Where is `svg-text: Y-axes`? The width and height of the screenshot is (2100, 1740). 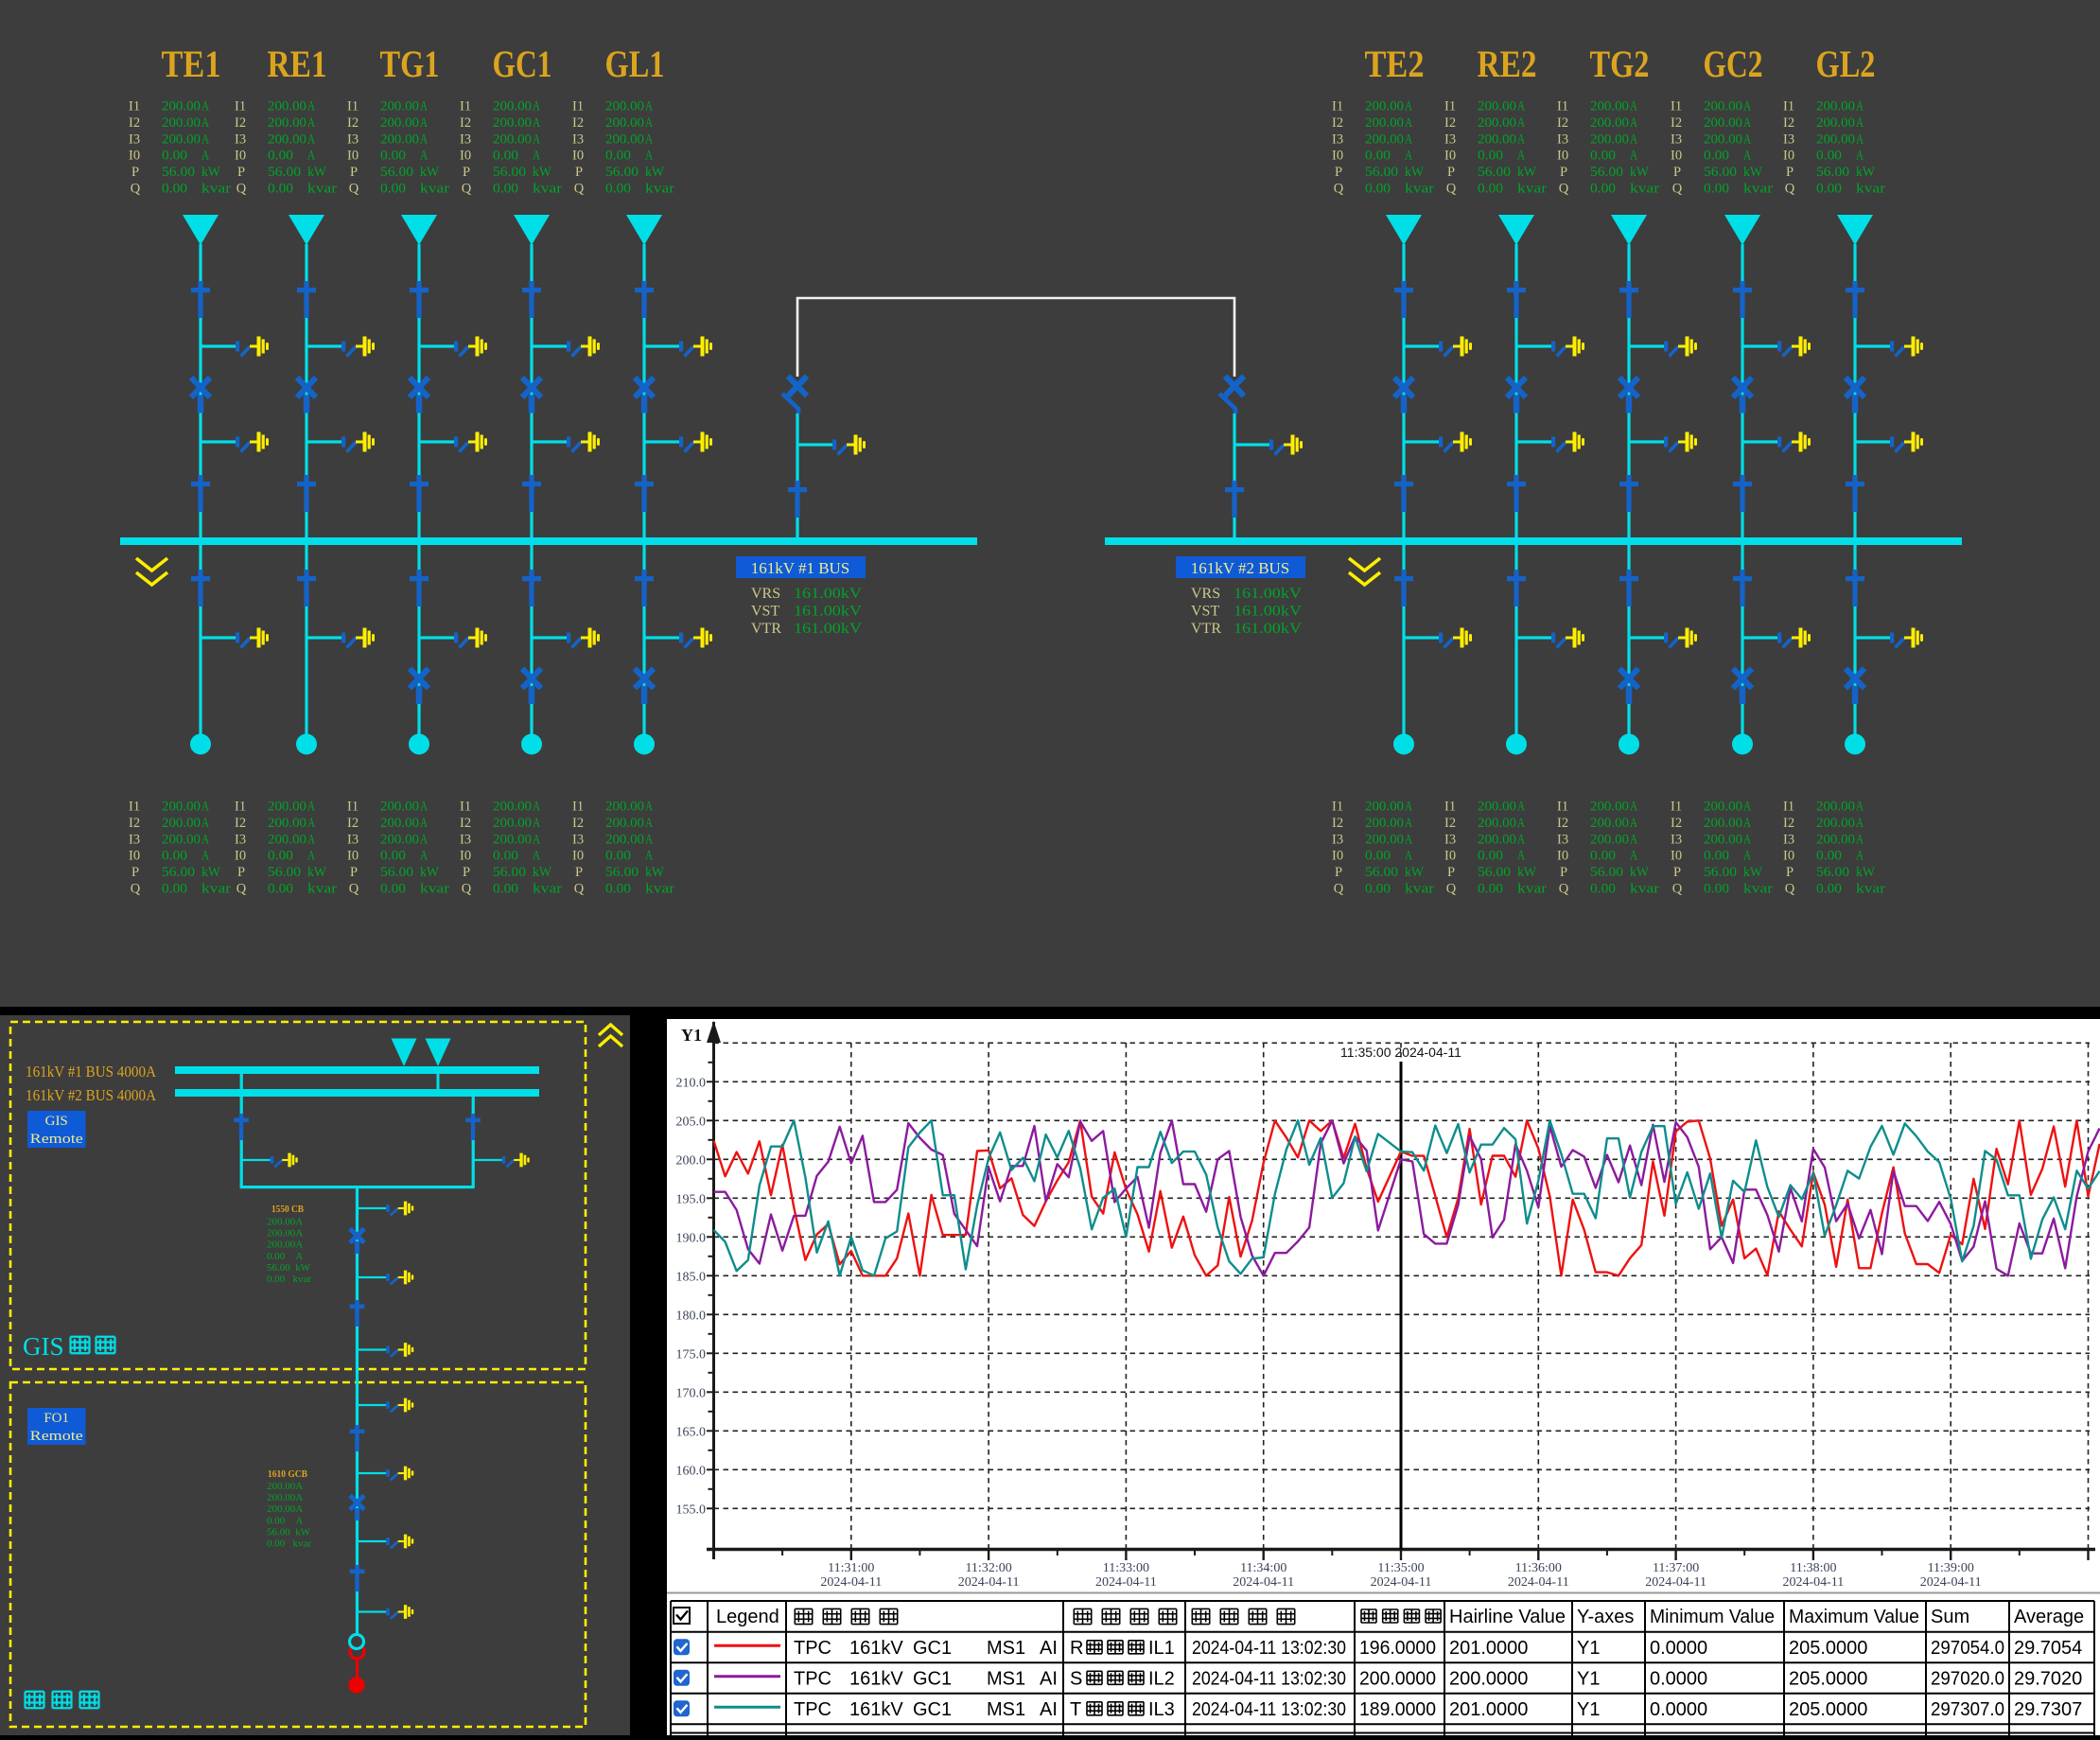
svg-text: Y-axes is located at coordinates (1605, 1617).